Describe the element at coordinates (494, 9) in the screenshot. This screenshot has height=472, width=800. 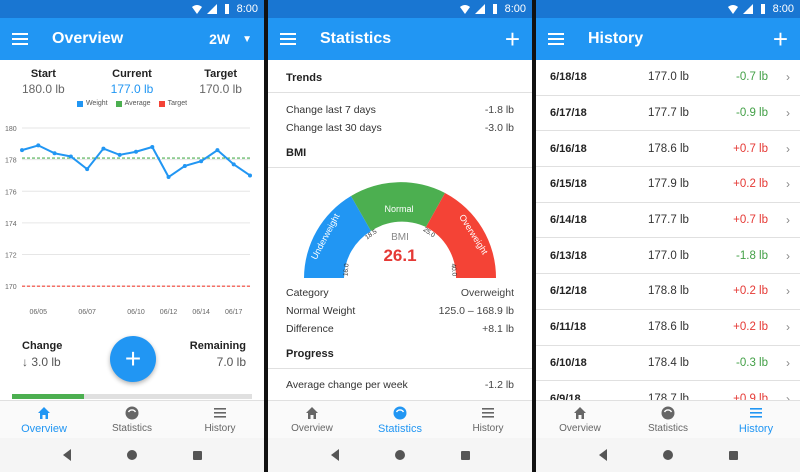
I see `battery-icon` at that location.